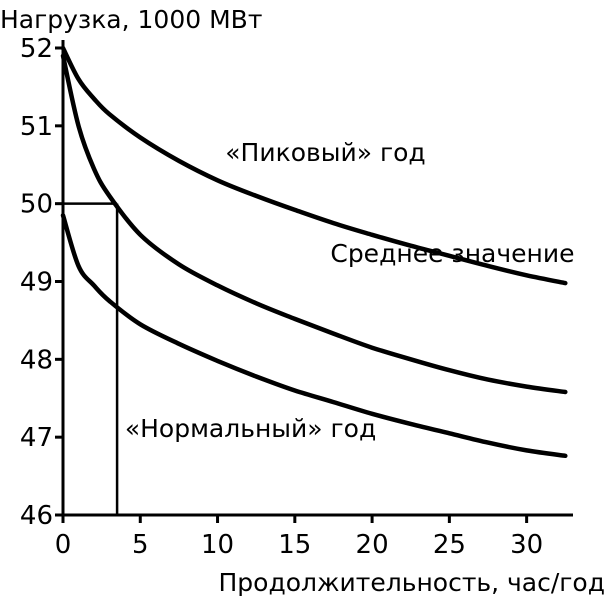 The image size is (608, 597). What do you see at coordinates (63, 545) in the screenshot?
I see `x-tick-label: 0` at bounding box center [63, 545].